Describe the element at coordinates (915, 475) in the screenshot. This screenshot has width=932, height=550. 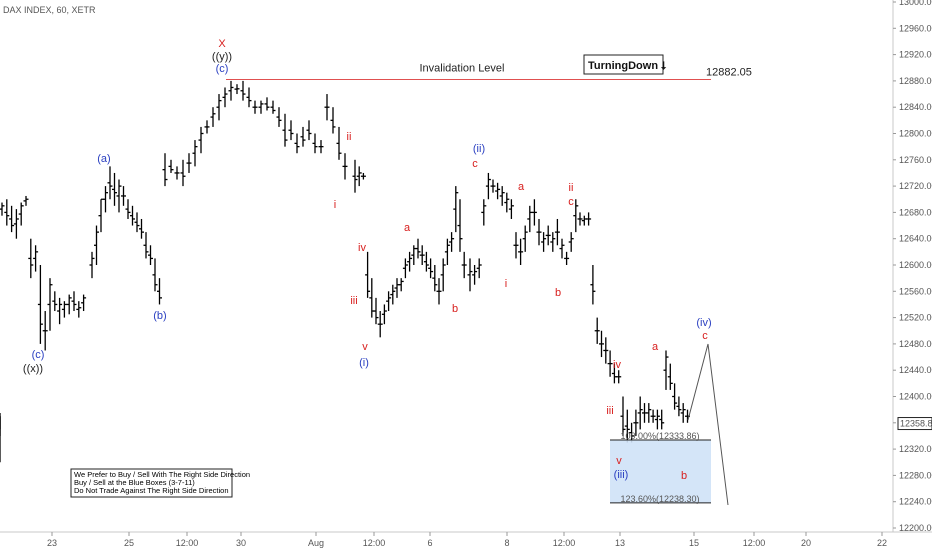
I see `y-tick-label: 12280.00` at that location.